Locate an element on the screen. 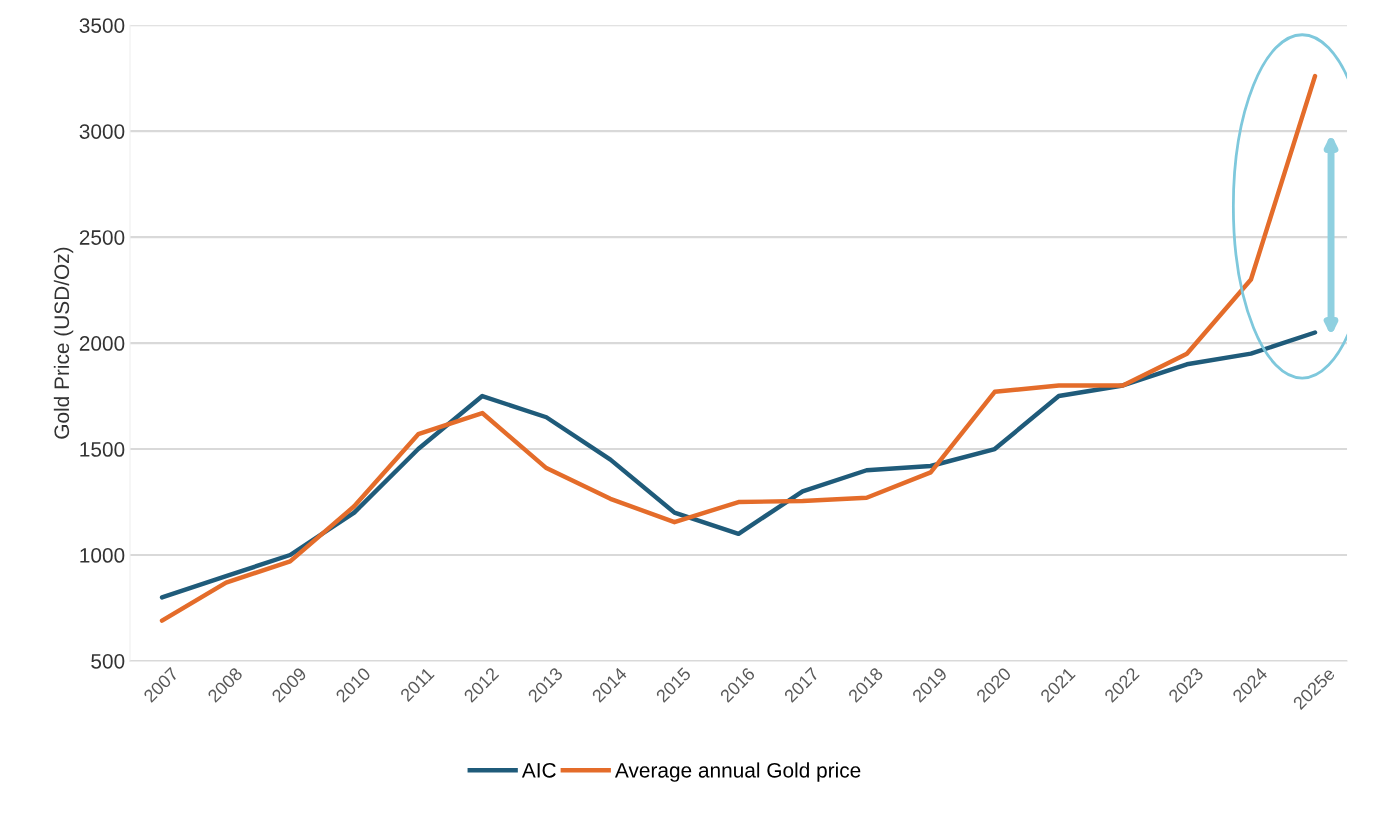  y-tick-label: 2000 is located at coordinates (102, 343).